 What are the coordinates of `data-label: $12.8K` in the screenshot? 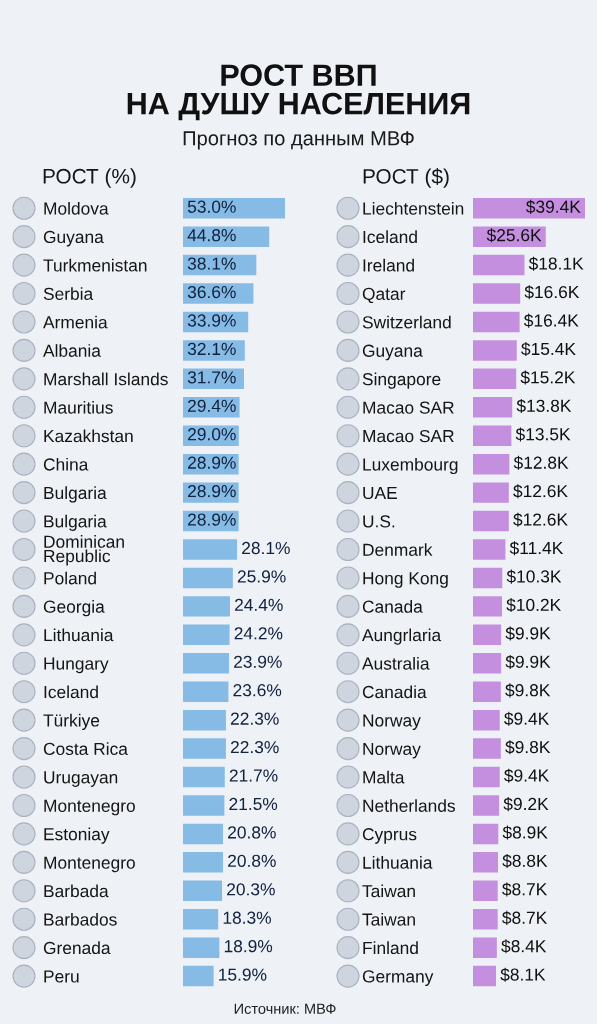 It's located at (541, 462).